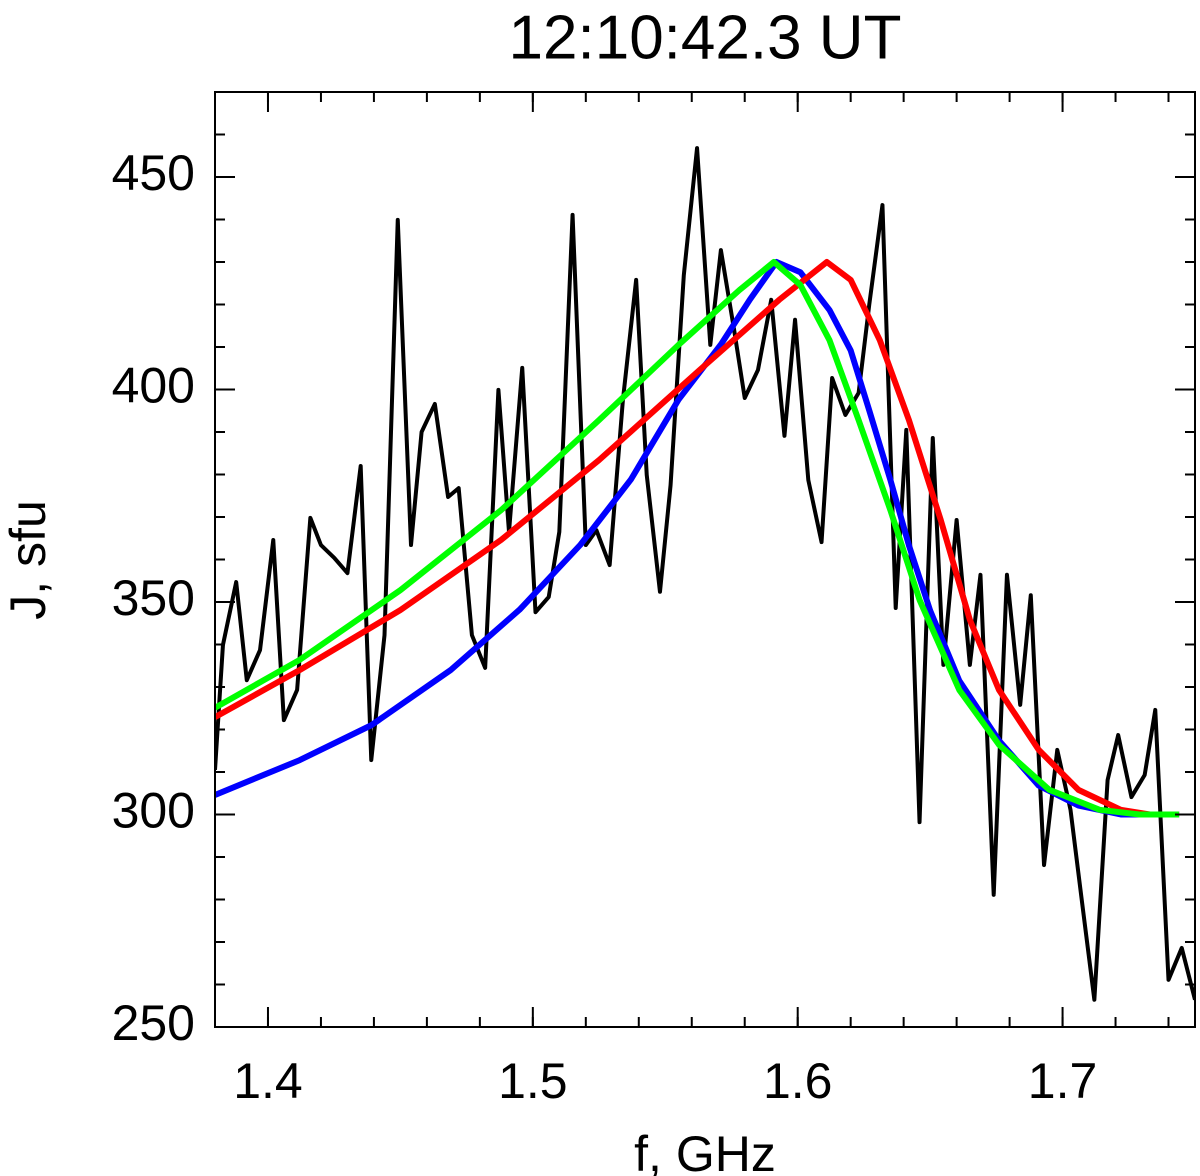 The image size is (1200, 1176). Describe the element at coordinates (153, 386) in the screenshot. I see `y-tick-label: 400` at that location.